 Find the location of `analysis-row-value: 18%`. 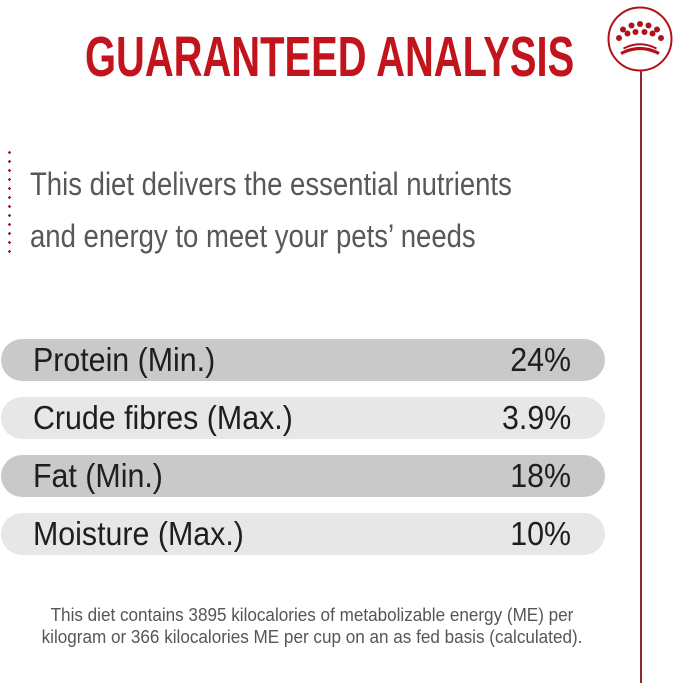

analysis-row-value: 18% is located at coordinates (540, 475).